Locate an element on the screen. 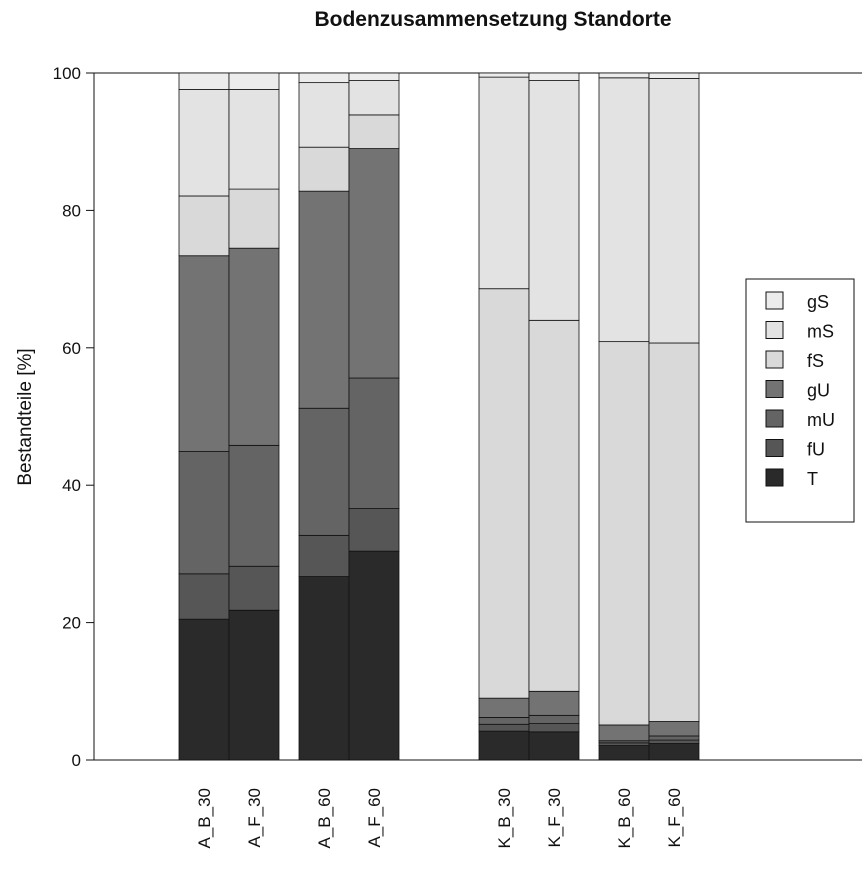 This screenshot has width=862, height=870. chart-title: Bodenzusammensetzung Standorte is located at coordinates (492, 19).